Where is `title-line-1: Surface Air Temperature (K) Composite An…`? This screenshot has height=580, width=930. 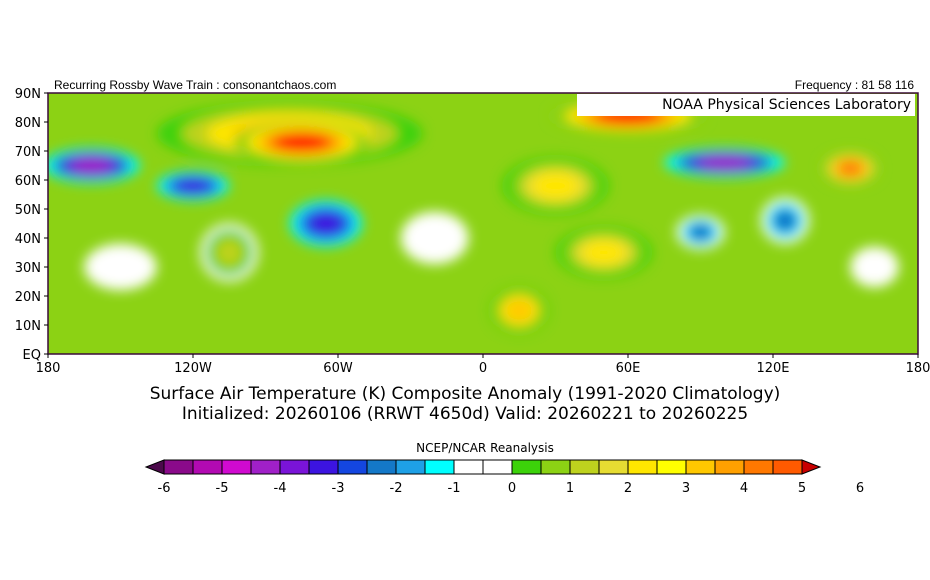
title-line-1: Surface Air Temperature (K) Composite An… is located at coordinates (465, 394).